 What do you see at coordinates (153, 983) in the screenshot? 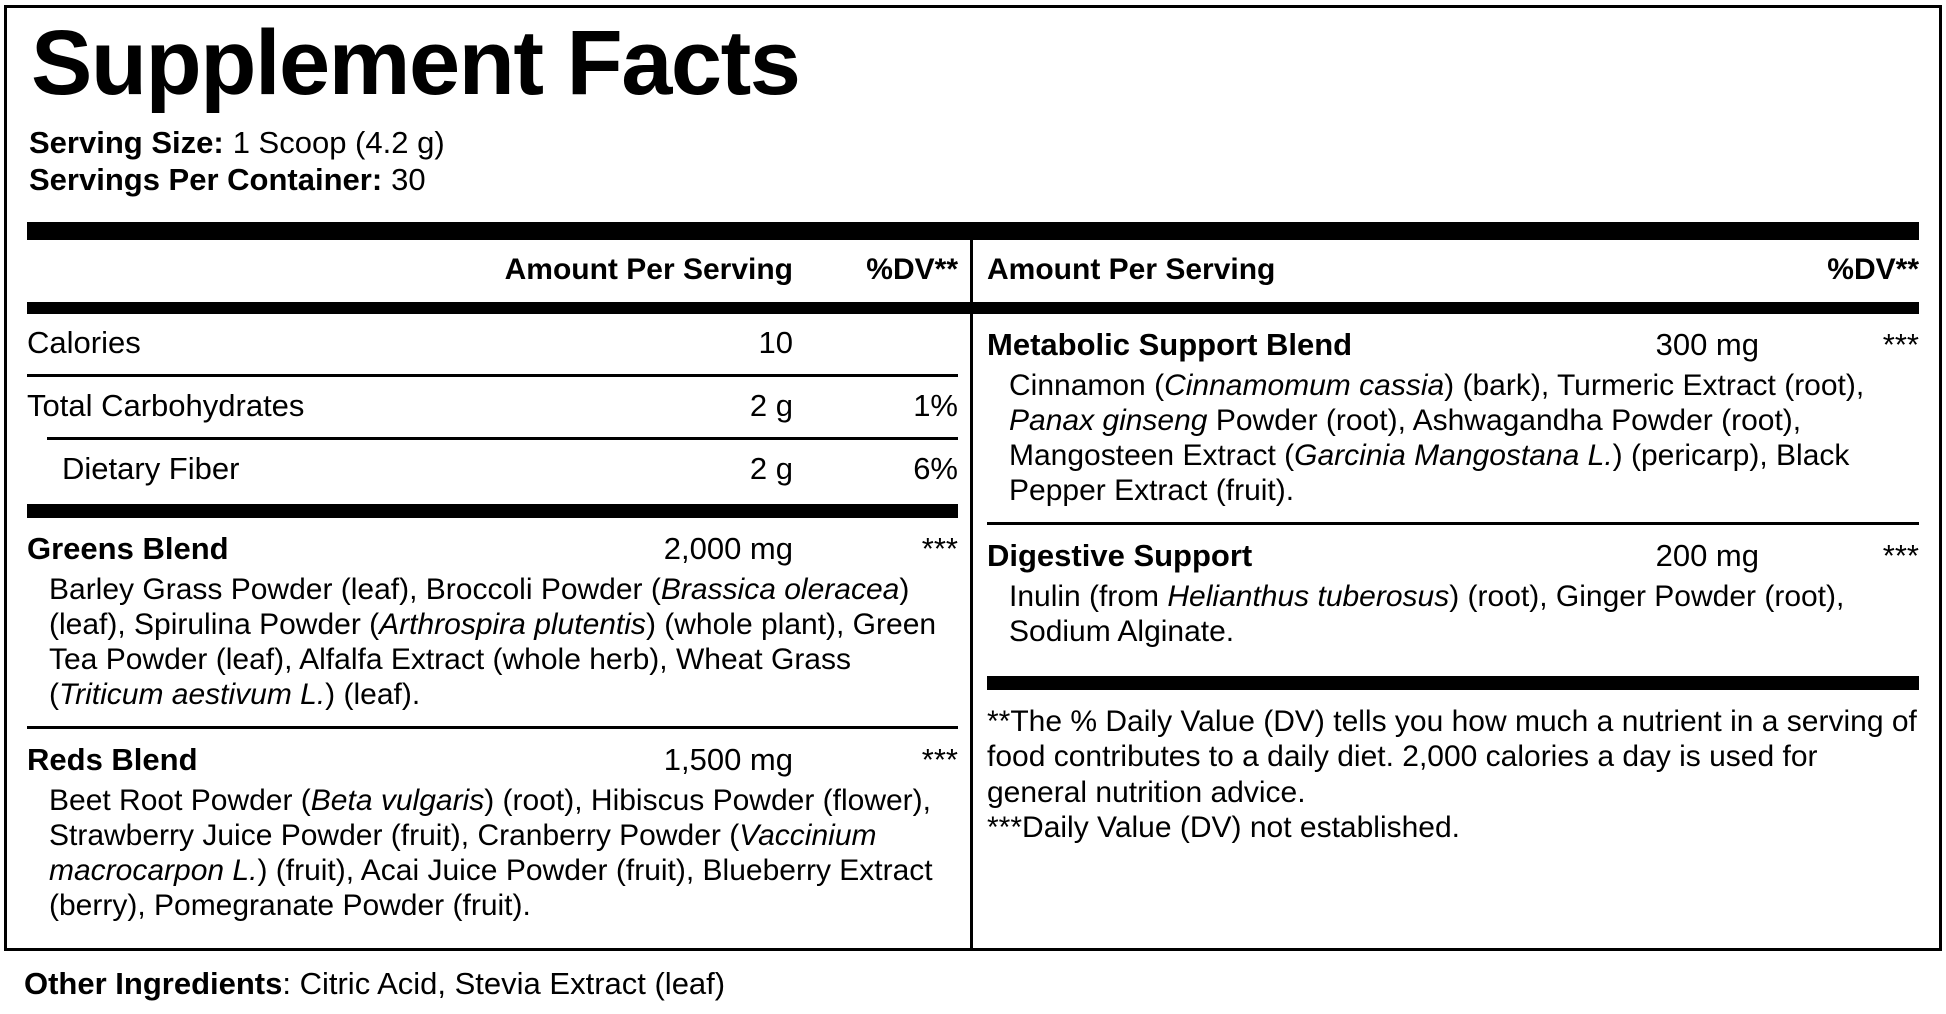
I see `other-ingredients-label: Other Ingredients` at bounding box center [153, 983].